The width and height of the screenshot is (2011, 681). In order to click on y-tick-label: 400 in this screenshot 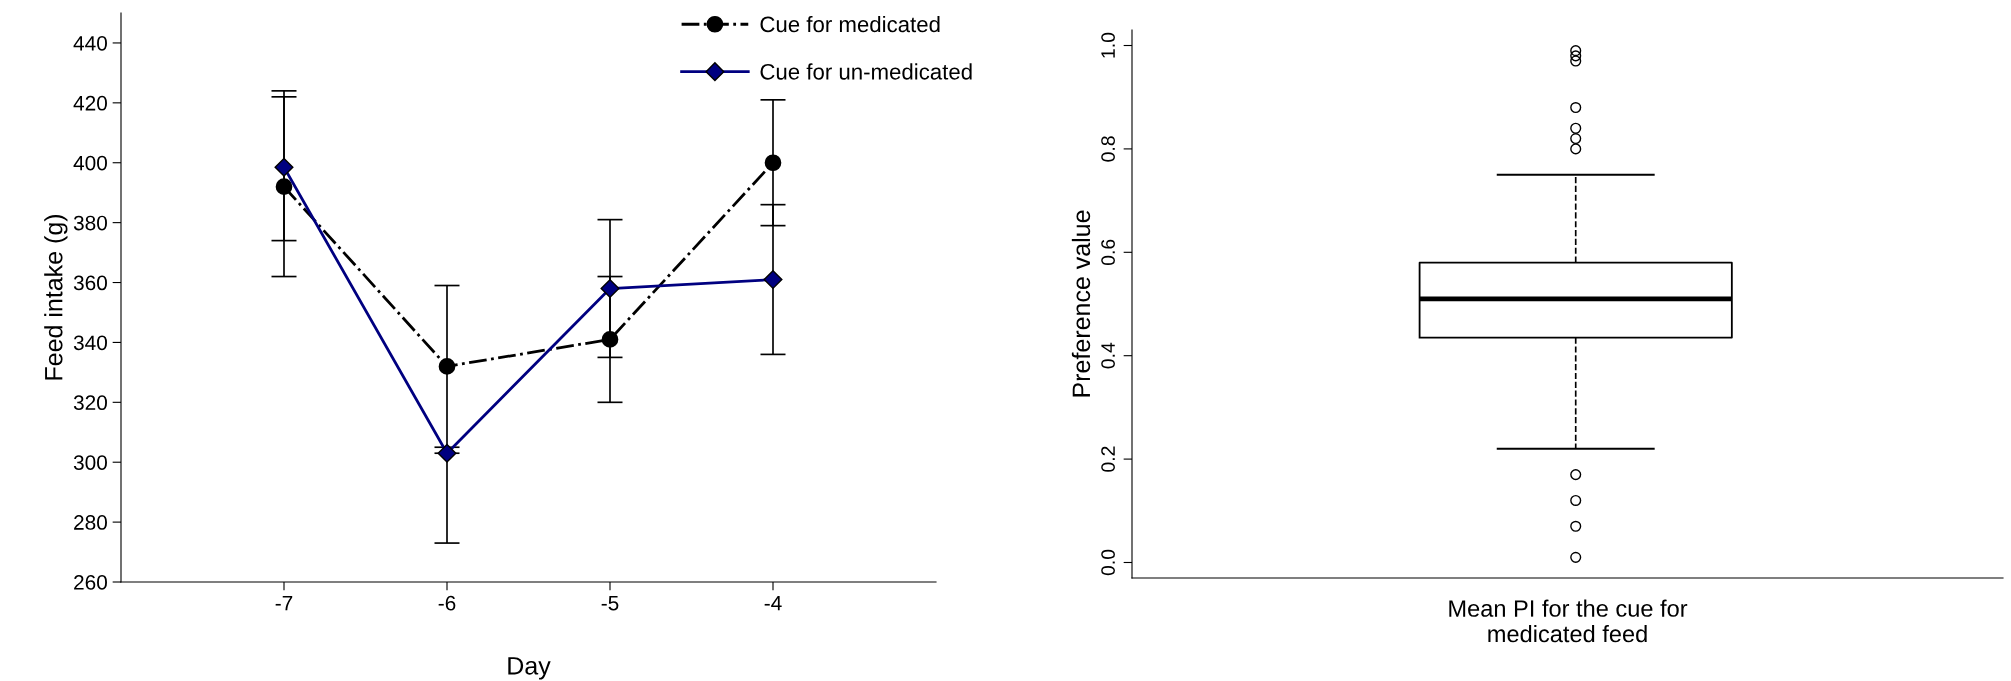, I will do `click(90, 163)`.